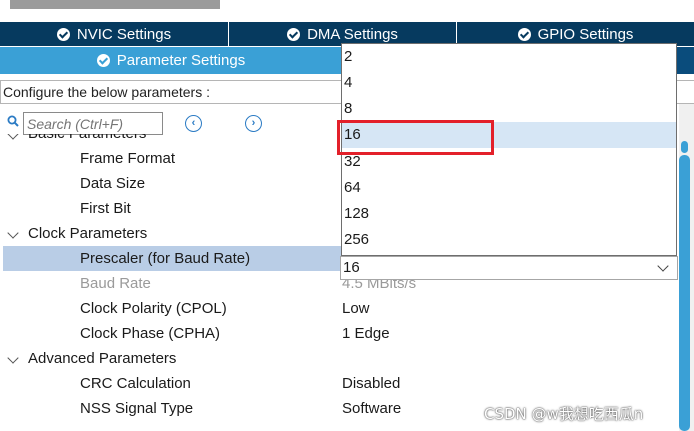 This screenshot has width=694, height=431. What do you see at coordinates (366, 333) in the screenshot?
I see `param-value: 1 Edge` at bounding box center [366, 333].